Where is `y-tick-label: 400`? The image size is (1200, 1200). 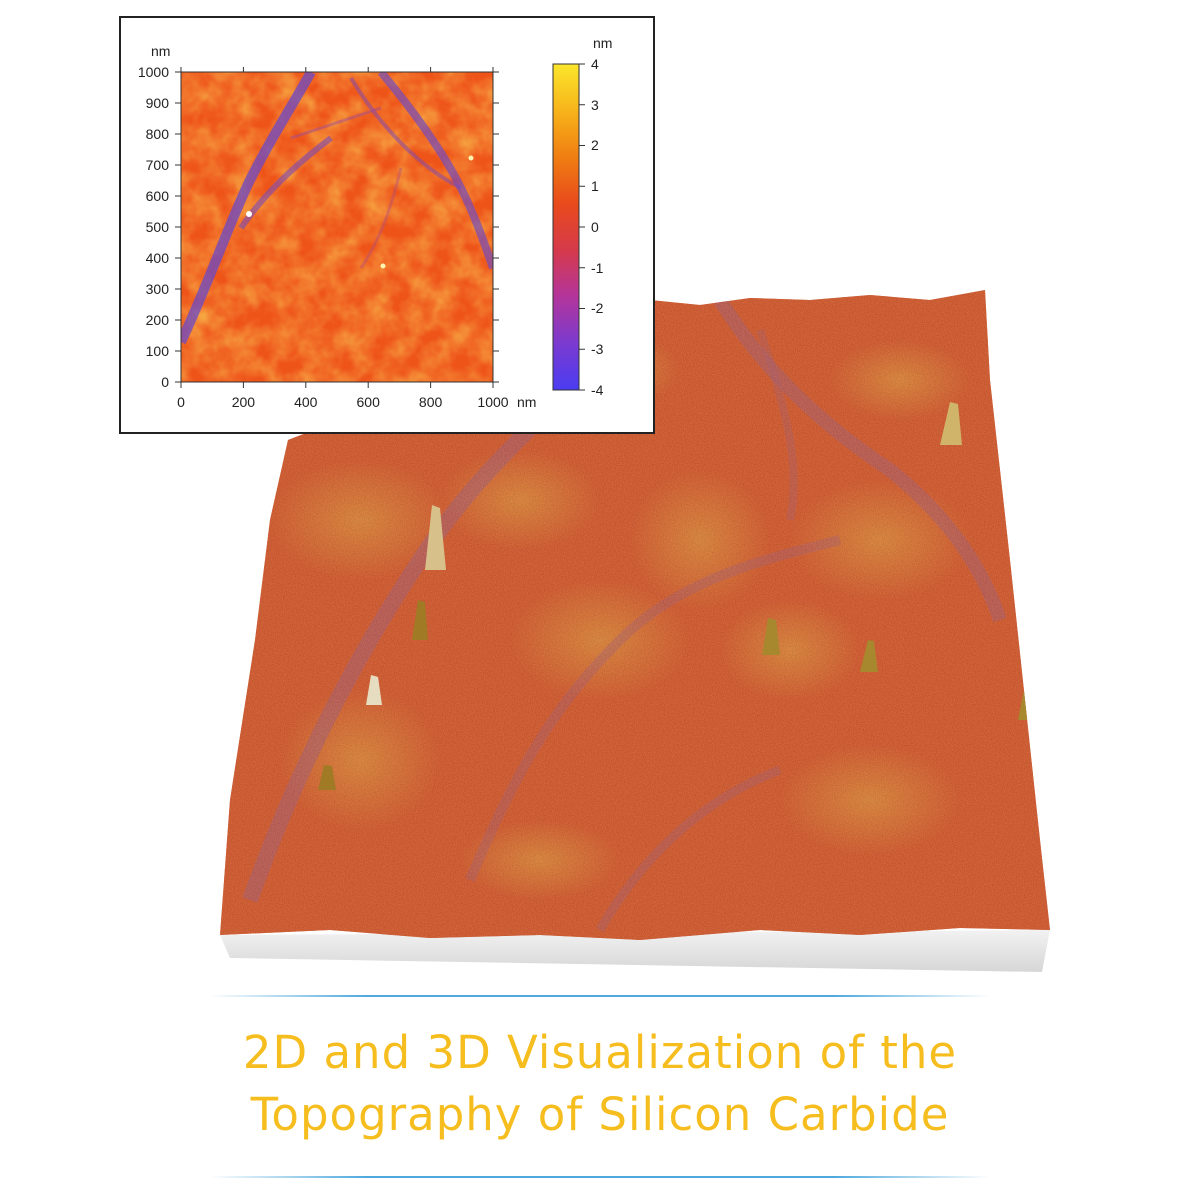
y-tick-label: 400 is located at coordinates (158, 258).